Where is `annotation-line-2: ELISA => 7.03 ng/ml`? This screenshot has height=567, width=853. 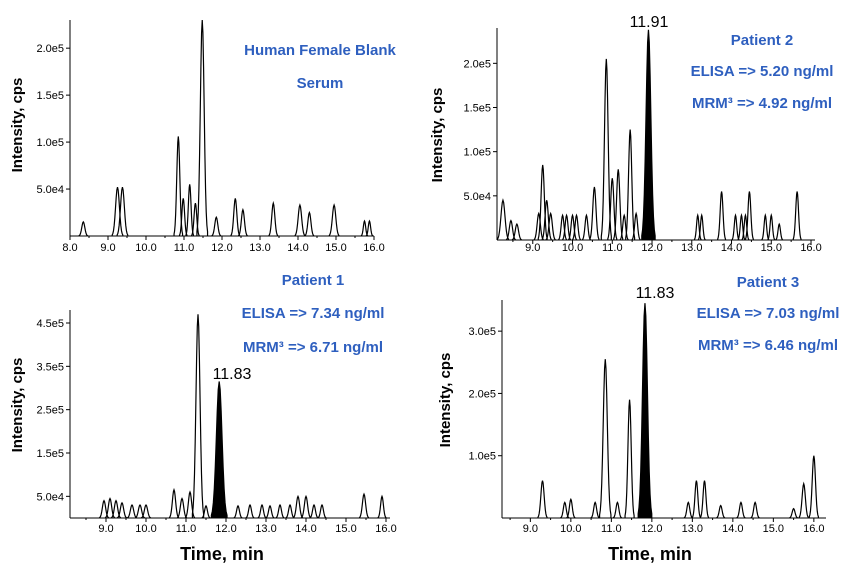
annotation-line-2: ELISA => 7.03 ng/ml is located at coordinates (768, 313).